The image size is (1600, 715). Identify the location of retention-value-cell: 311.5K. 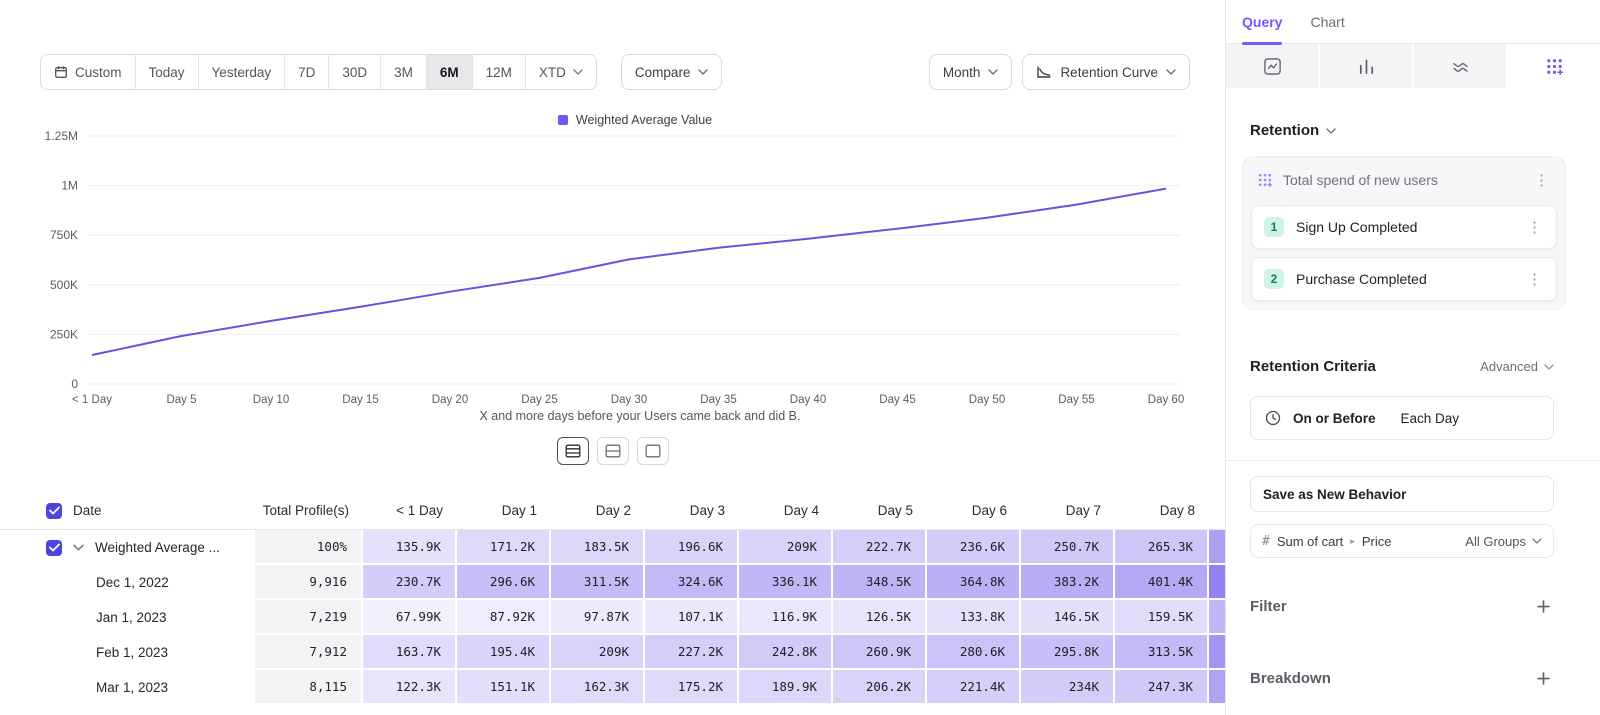
(598, 582).